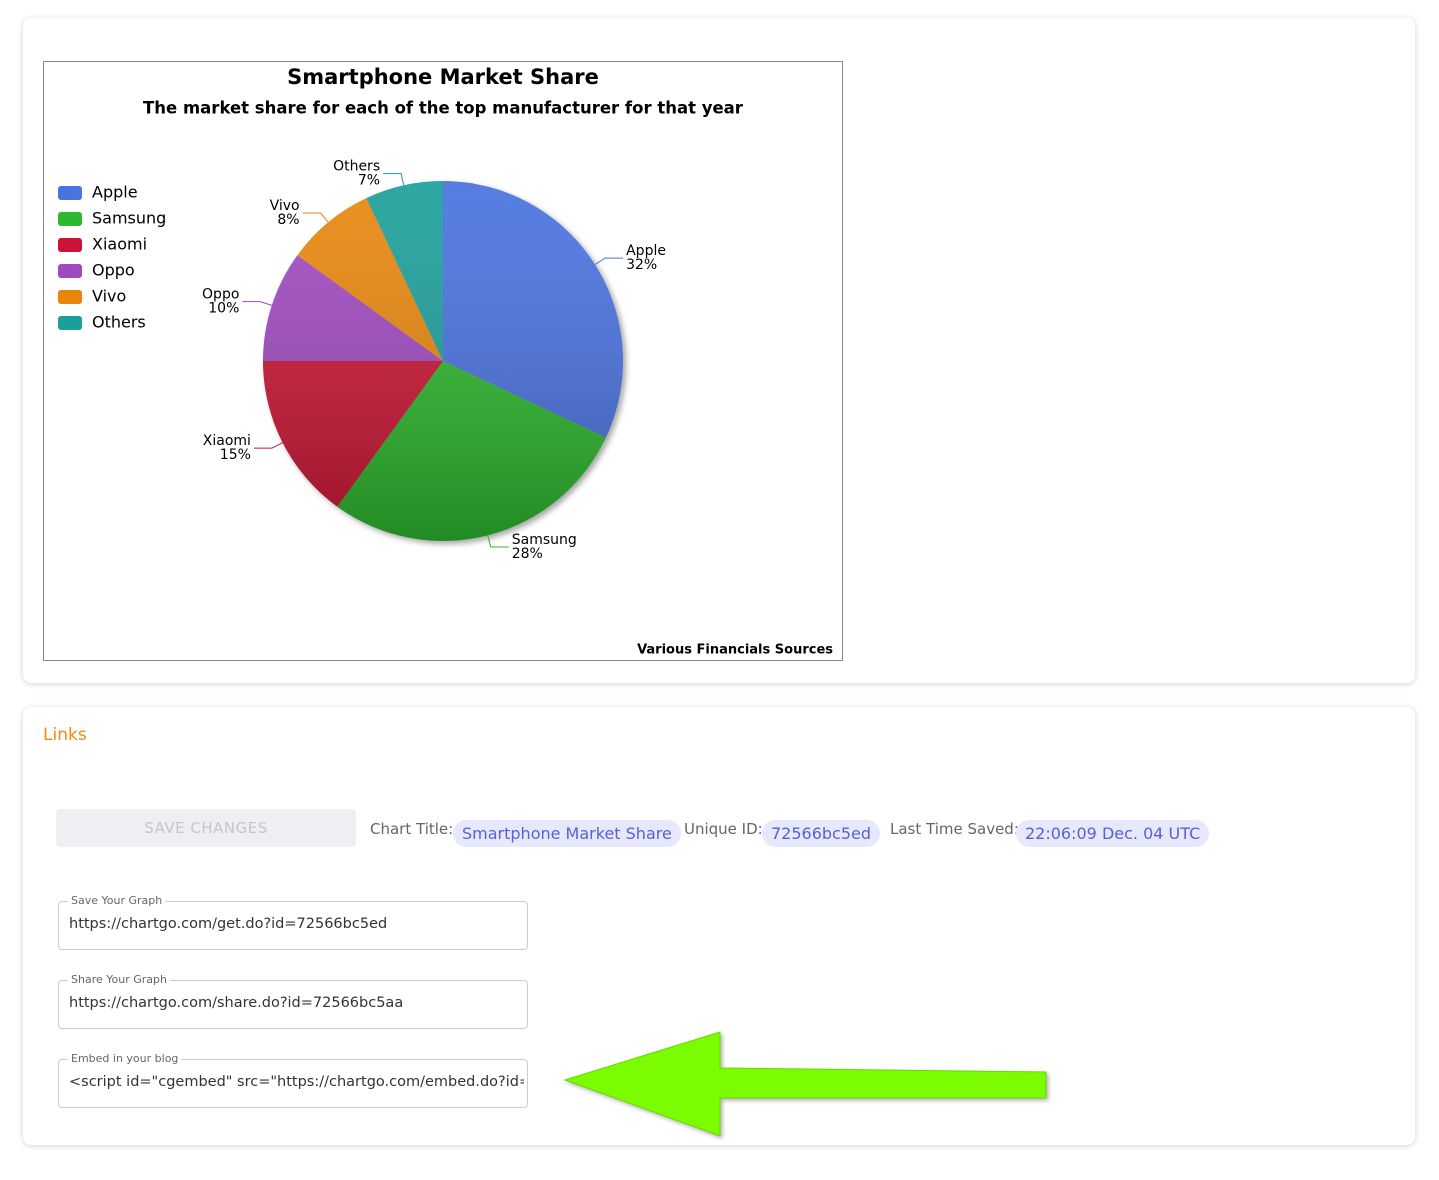 Image resolution: width=1439 pixels, height=1180 pixels. I want to click on slice-value-label: 15%, so click(235, 455).